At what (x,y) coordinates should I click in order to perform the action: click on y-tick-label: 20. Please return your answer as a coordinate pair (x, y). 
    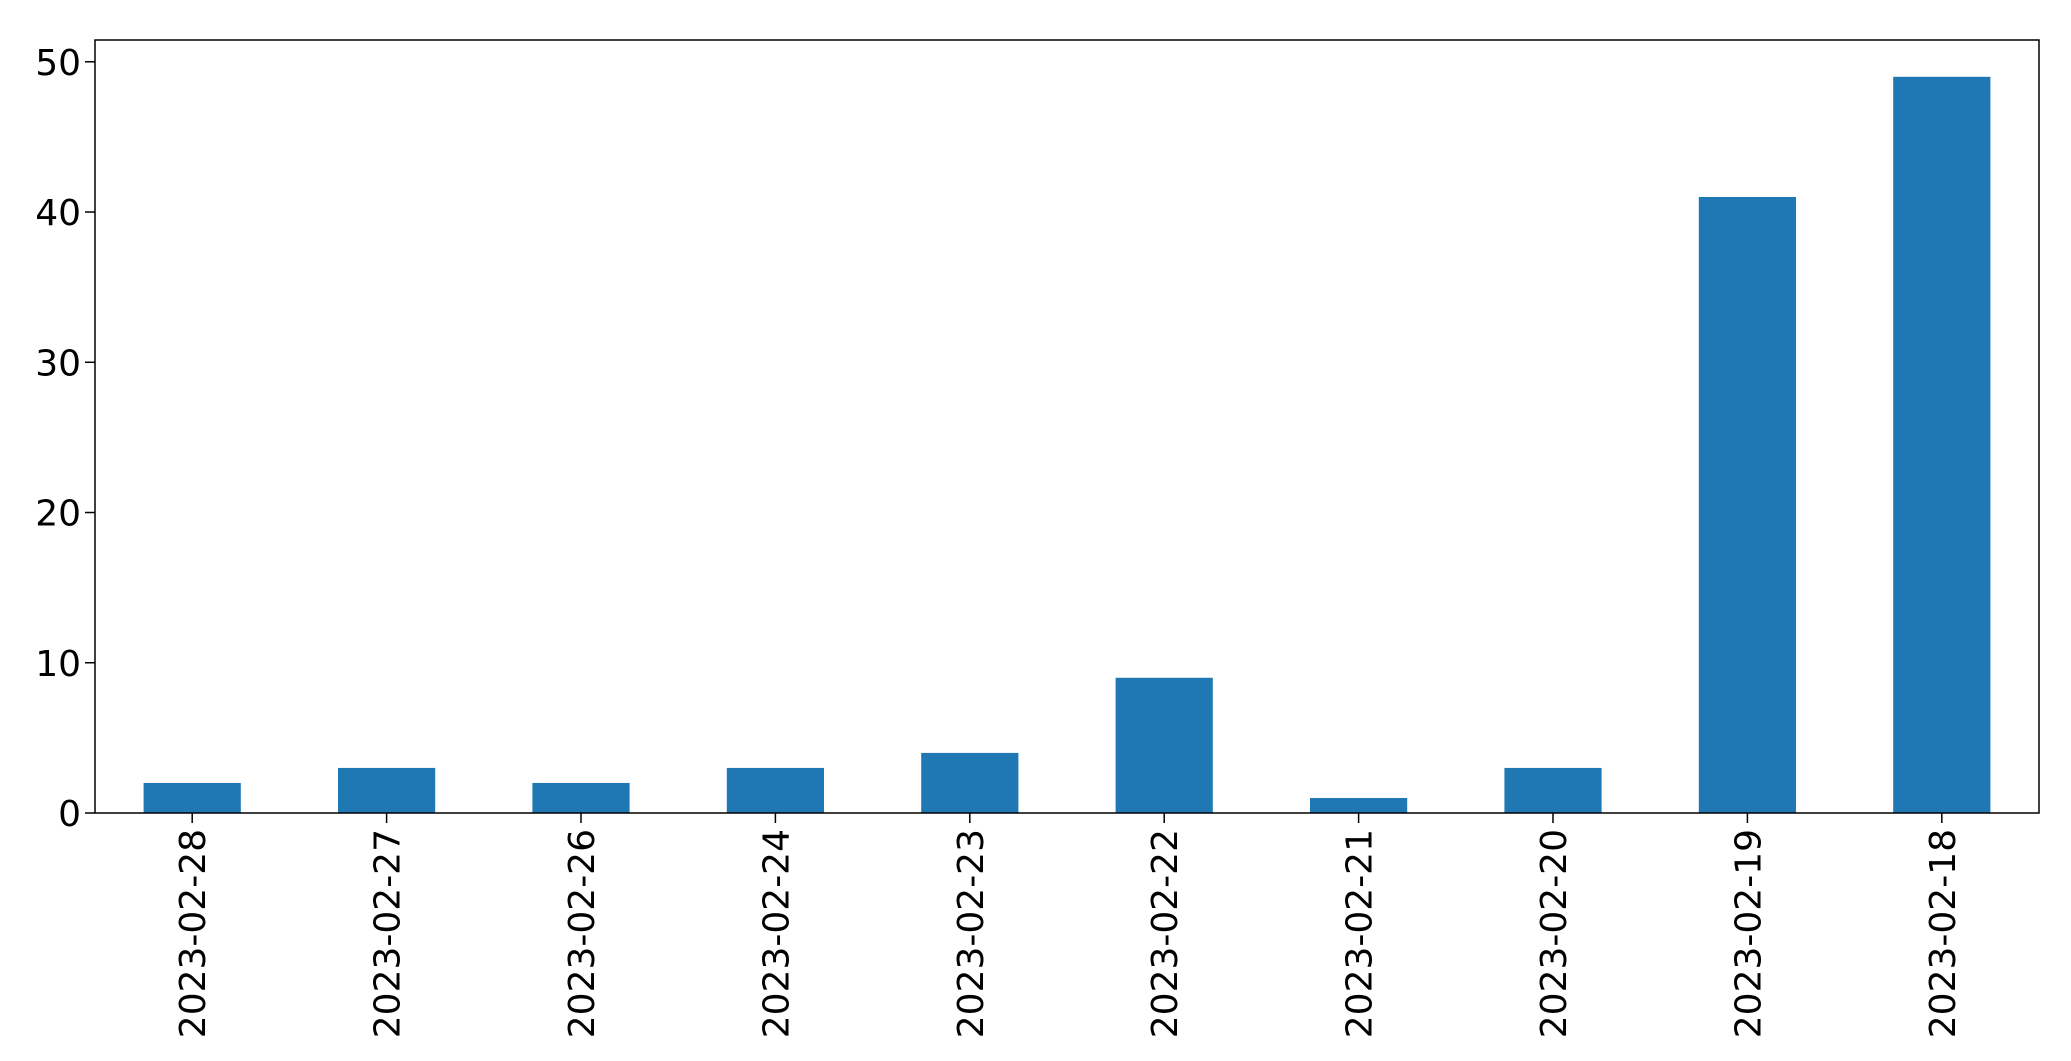
    Looking at the image, I should click on (58, 514).